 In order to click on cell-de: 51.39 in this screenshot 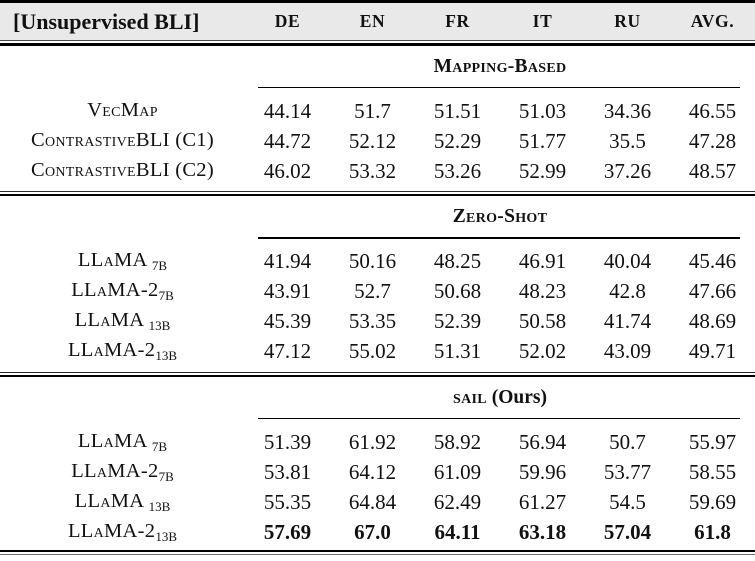, I will do `click(287, 441)`.